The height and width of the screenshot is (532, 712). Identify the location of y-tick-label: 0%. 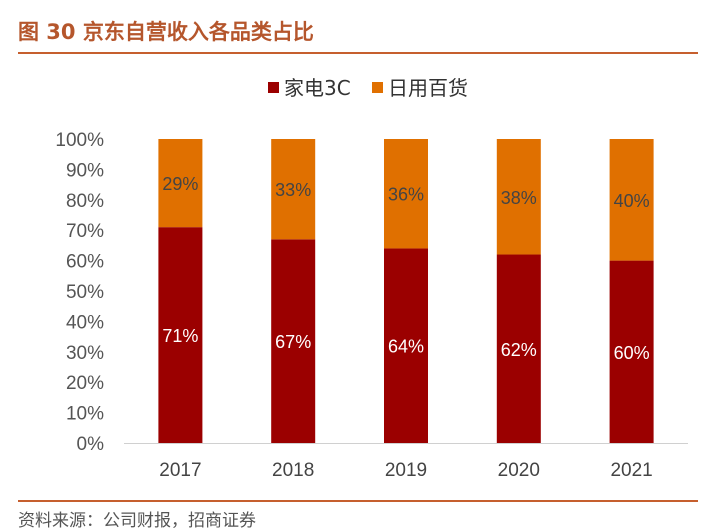
(91, 444).